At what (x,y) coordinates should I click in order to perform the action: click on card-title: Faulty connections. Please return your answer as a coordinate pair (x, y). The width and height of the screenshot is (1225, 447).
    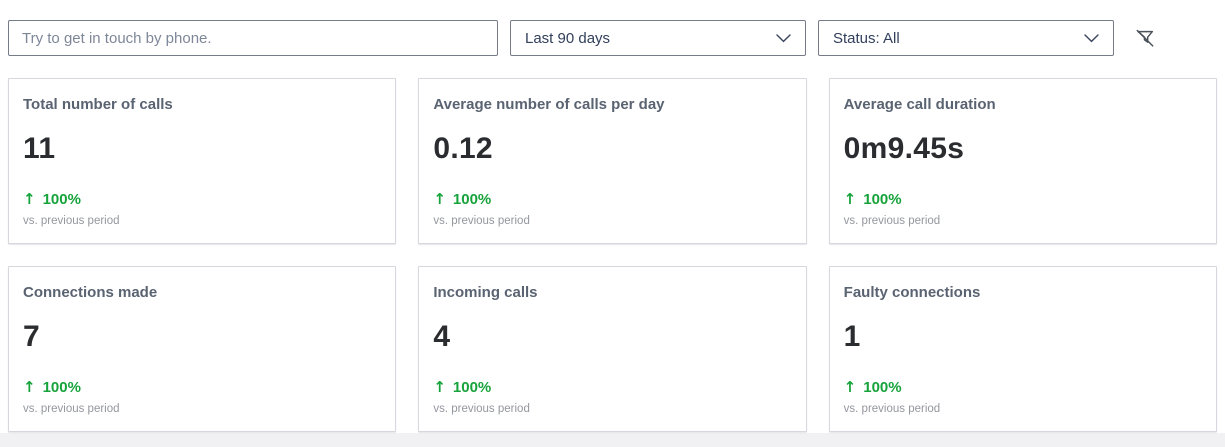
    Looking at the image, I should click on (912, 292).